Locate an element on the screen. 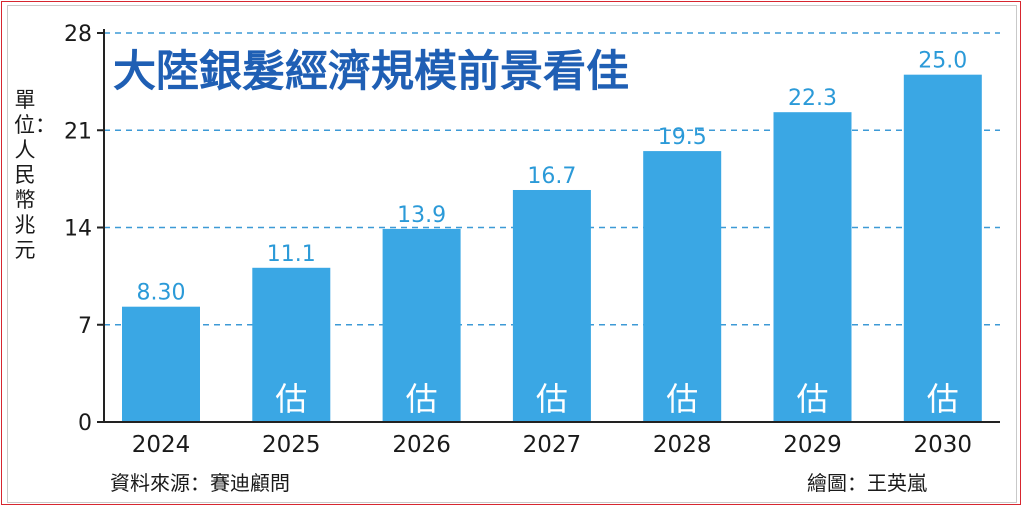 This screenshot has width=1024, height=508. x-tick-label: 2026 is located at coordinates (421, 445).